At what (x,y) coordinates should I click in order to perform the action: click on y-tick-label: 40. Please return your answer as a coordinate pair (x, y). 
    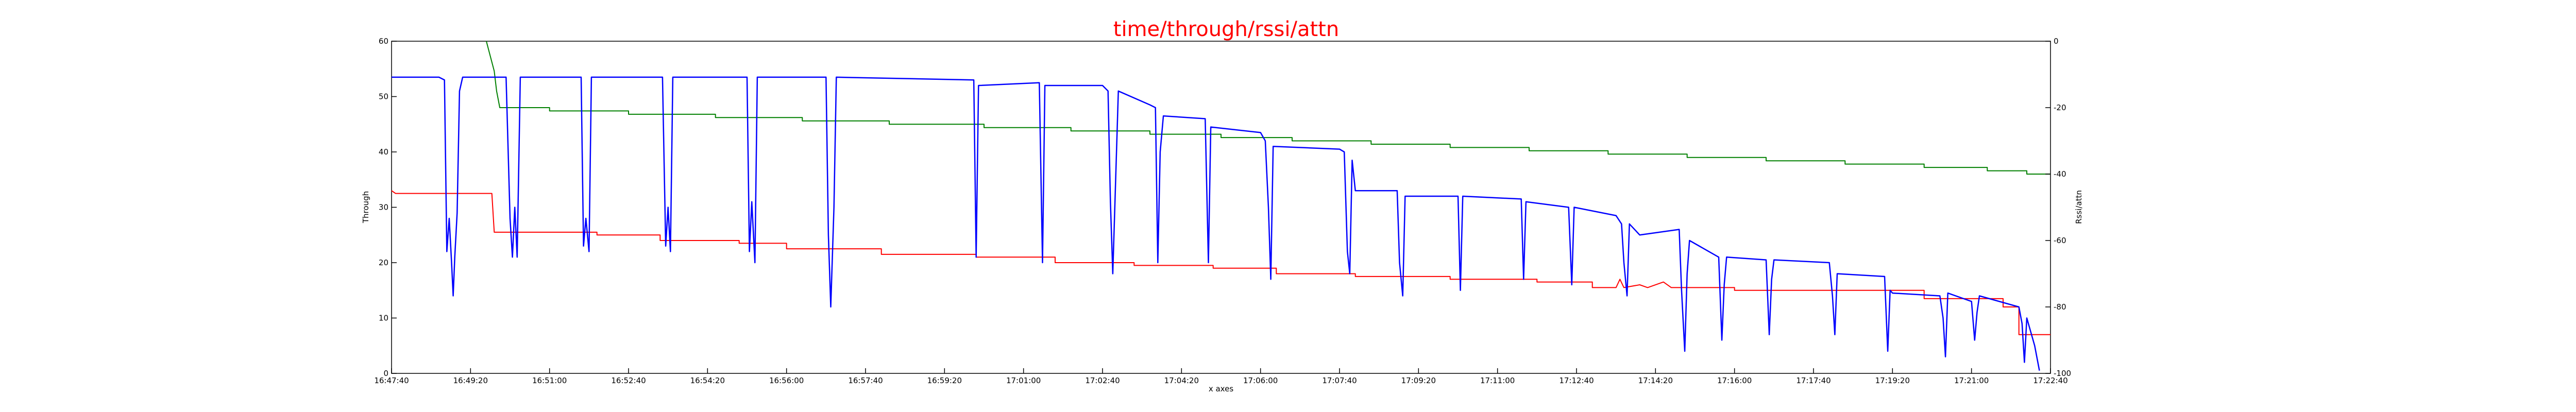
    Looking at the image, I should click on (383, 152).